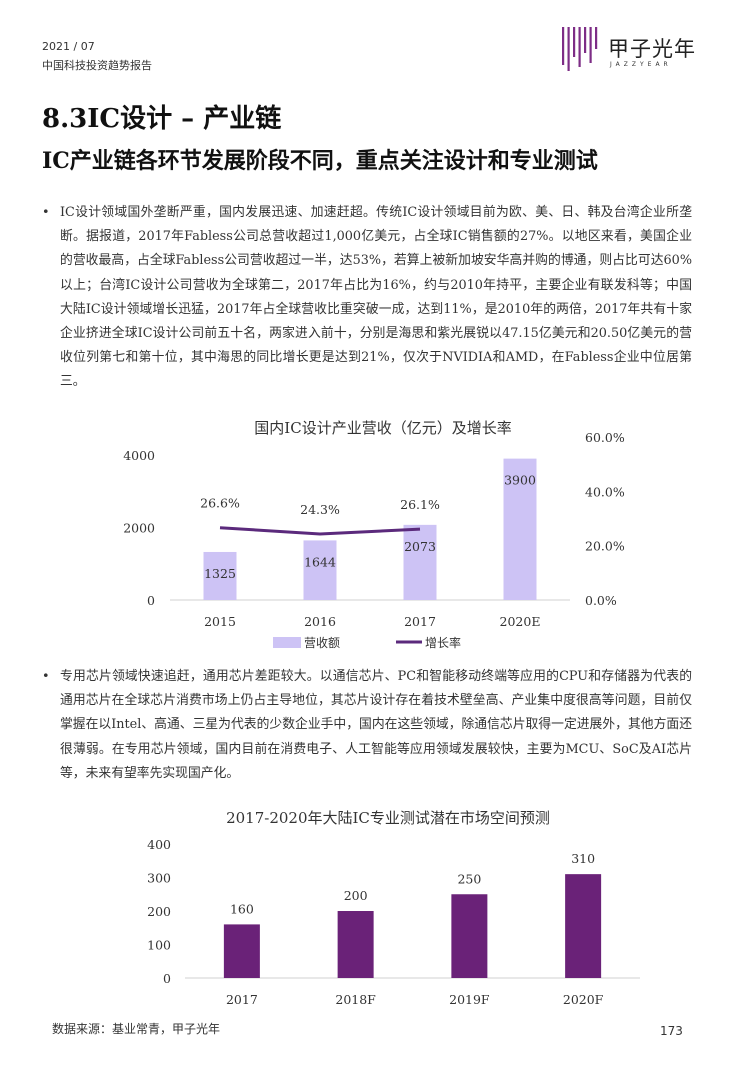 The width and height of the screenshot is (741, 1071). Describe the element at coordinates (320, 161) in the screenshot. I see `page-heading: IC产业链各环节发展阶段不同，重点关注设计和专业测试` at that location.